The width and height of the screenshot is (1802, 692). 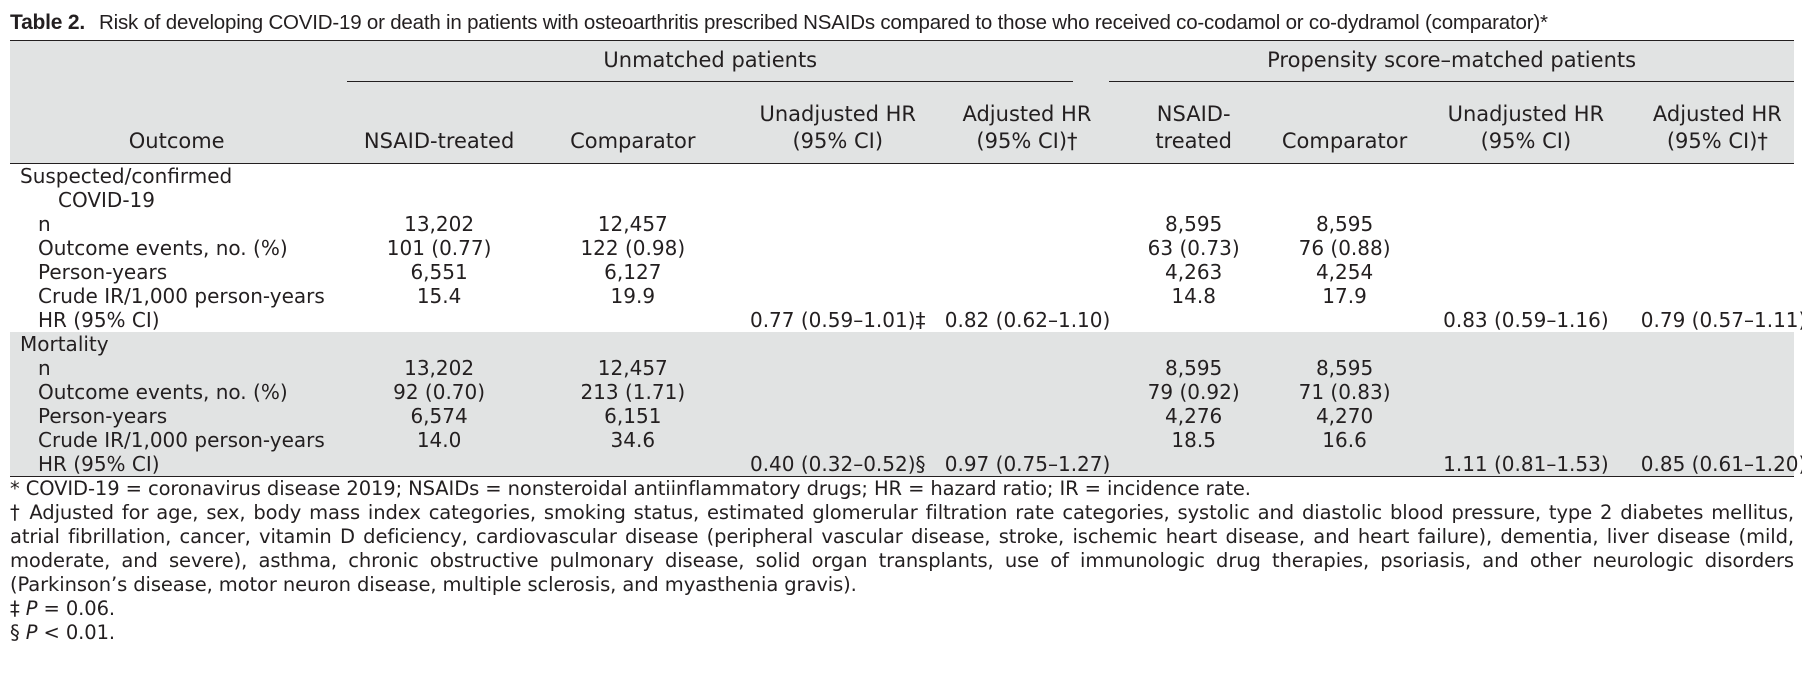 I want to click on cell-nsaid-matched: 14.8, so click(x=1193, y=296).